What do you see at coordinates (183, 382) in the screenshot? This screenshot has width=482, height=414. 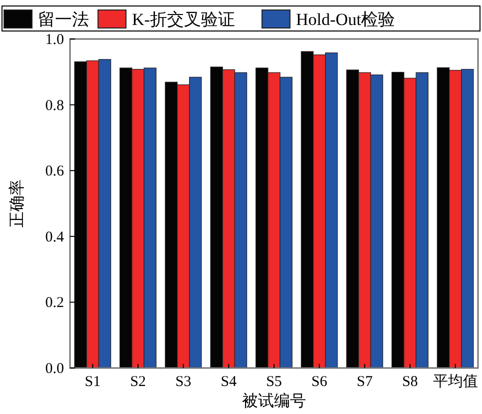 I see `x-tick-label: S3` at bounding box center [183, 382].